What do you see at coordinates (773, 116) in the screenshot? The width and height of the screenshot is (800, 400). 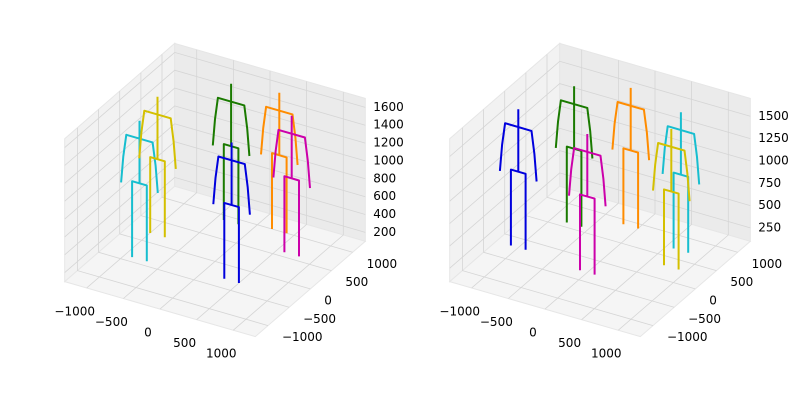 I see `tick-label: 1500` at bounding box center [773, 116].